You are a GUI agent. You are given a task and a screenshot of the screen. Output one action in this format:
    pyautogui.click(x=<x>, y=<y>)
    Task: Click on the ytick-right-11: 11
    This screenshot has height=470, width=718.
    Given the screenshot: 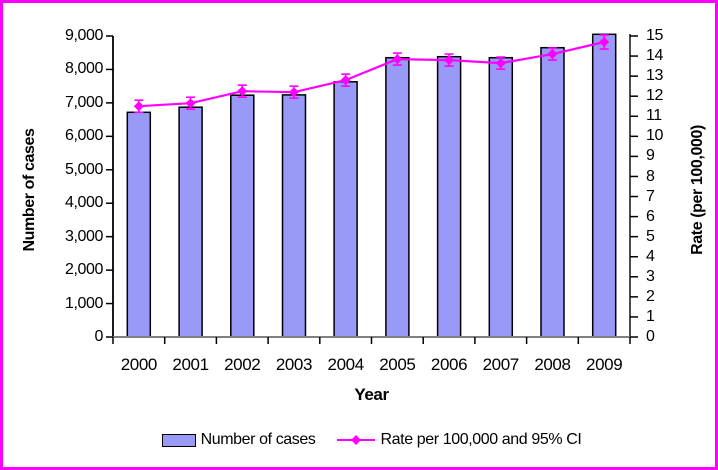 What is the action you would take?
    pyautogui.click(x=654, y=116)
    